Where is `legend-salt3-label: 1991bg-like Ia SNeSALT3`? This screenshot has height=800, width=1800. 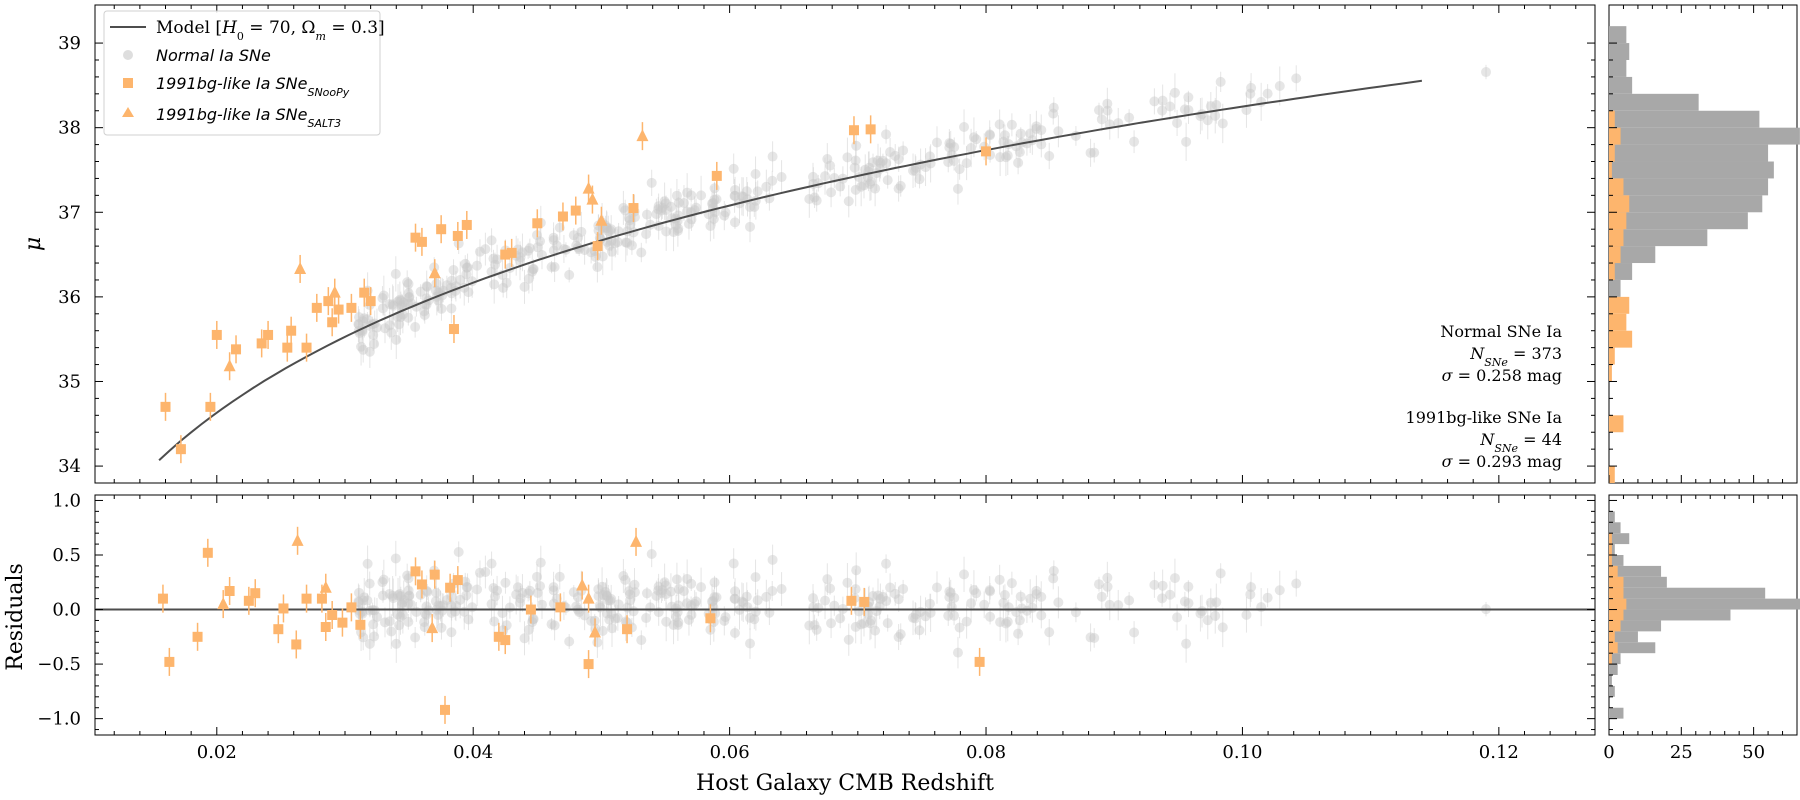 legend-salt3-label: 1991bg-like Ia SNeSALT3 is located at coordinates (248, 117).